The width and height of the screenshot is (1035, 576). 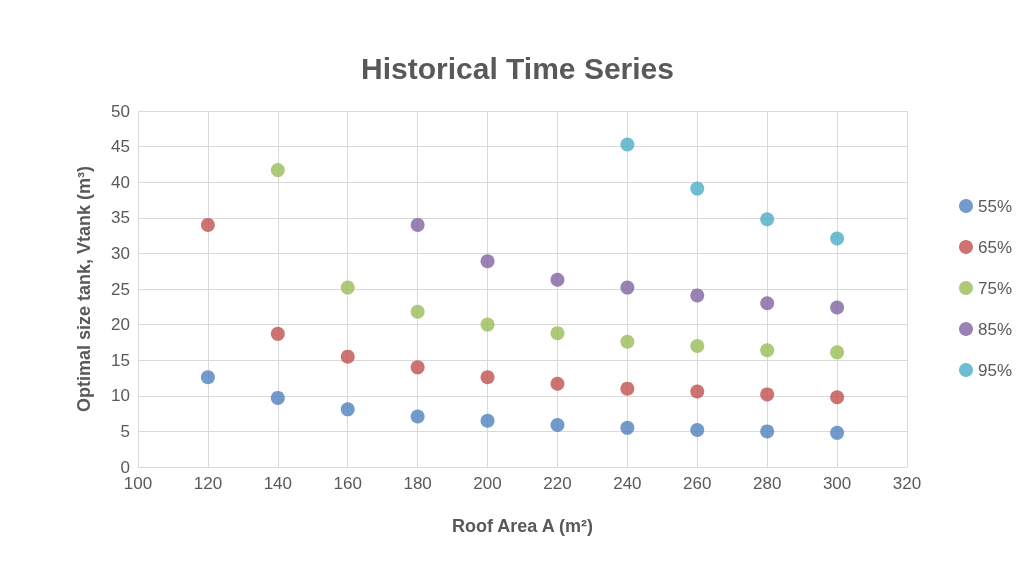 I want to click on legend-label: 75%, so click(x=995, y=288).